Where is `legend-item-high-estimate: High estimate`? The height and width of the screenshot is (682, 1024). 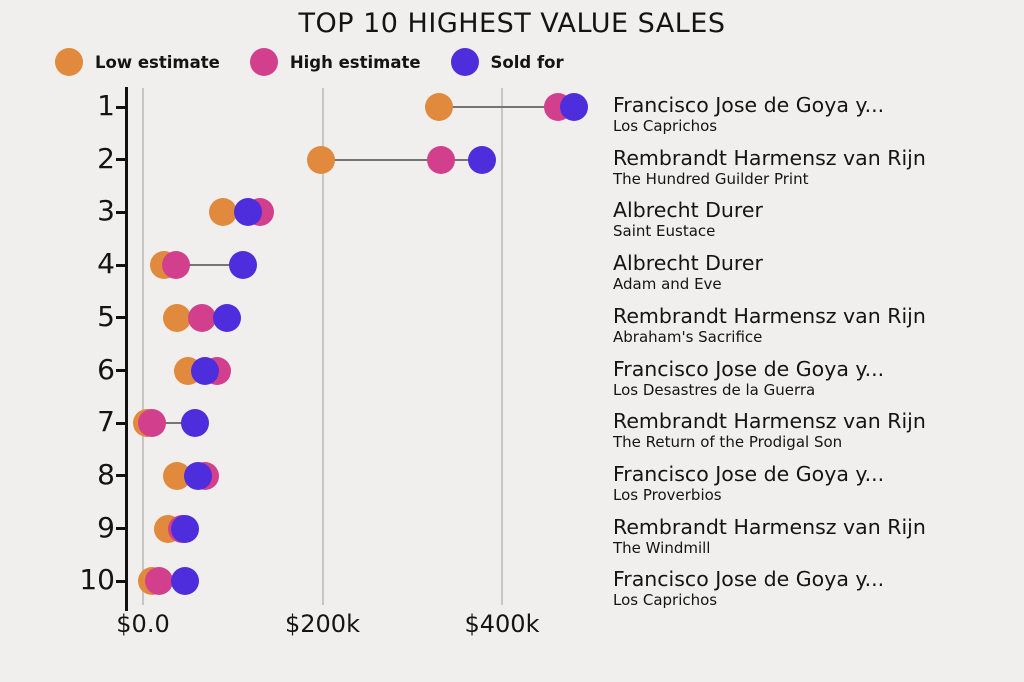 legend-item-high-estimate: High estimate is located at coordinates (335, 62).